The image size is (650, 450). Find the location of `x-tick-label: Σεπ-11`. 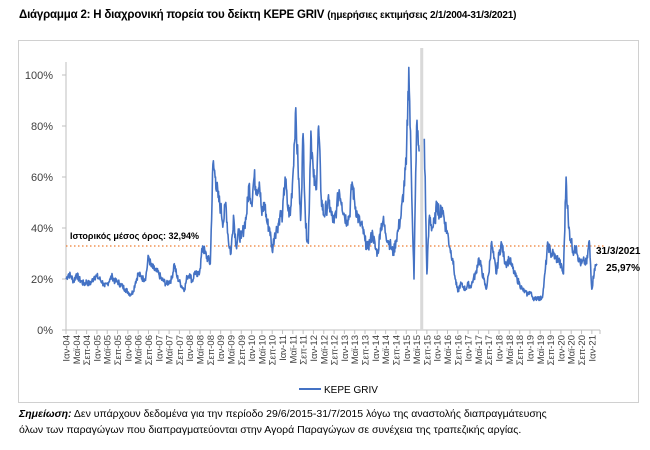

x-tick-label: Σεπ-11 is located at coordinates (304, 350).